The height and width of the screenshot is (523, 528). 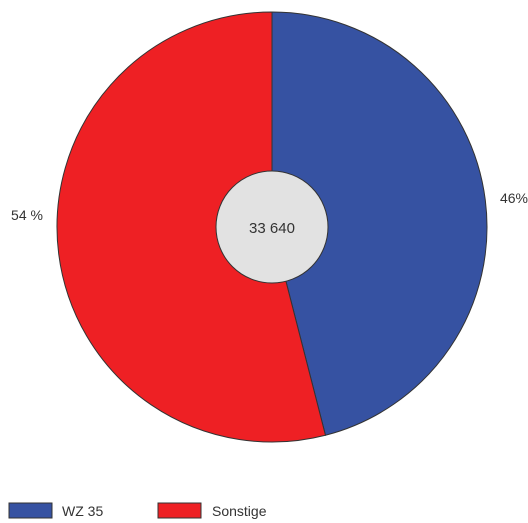 I want to click on slice-percent-label: 54 %, so click(x=27, y=215).